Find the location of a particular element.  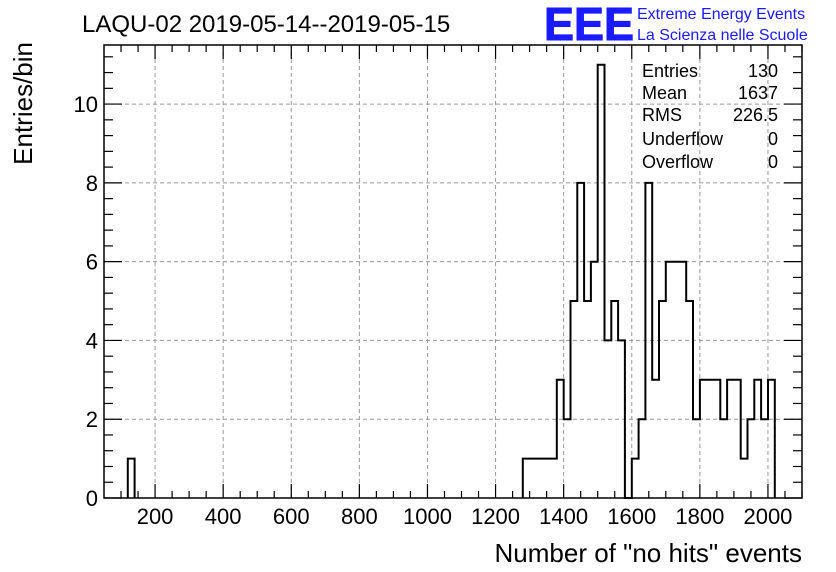

eee-logo-mark: EEE is located at coordinates (589, 25).